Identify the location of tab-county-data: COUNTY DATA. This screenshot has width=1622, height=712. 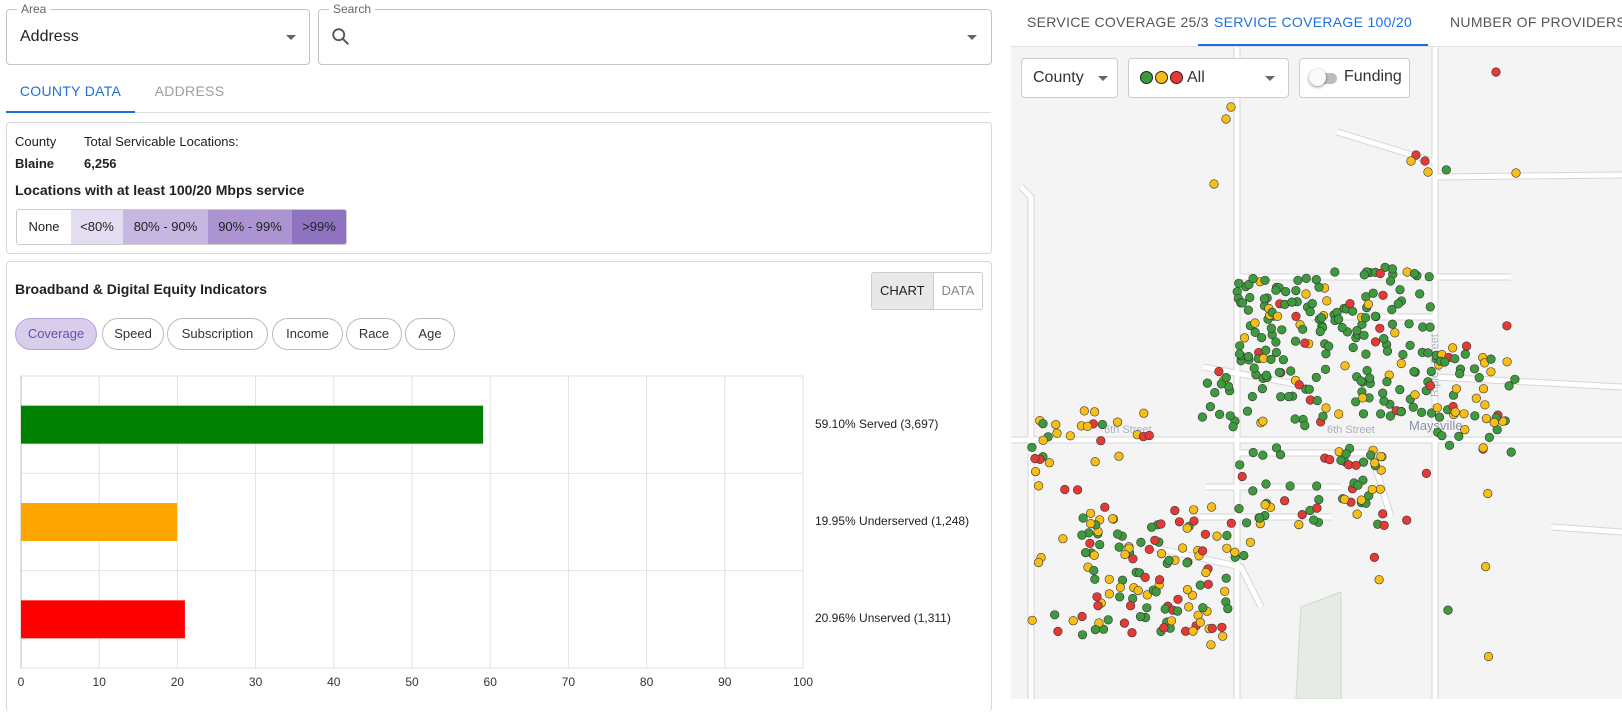
(70, 91).